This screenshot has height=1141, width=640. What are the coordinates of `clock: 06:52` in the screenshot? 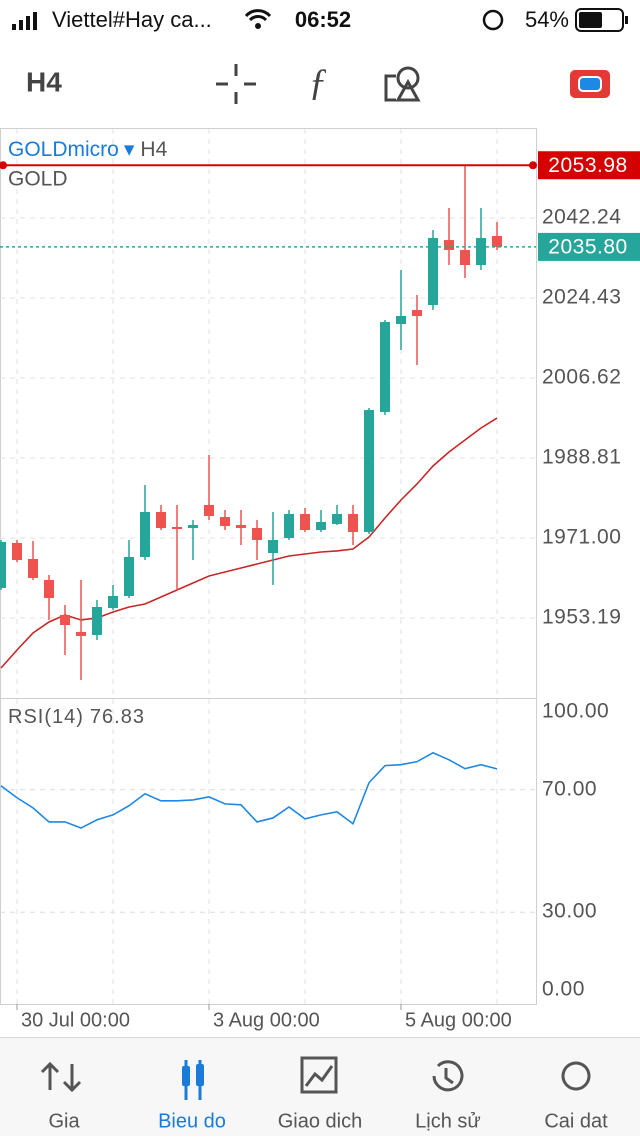 It's located at (323, 19).